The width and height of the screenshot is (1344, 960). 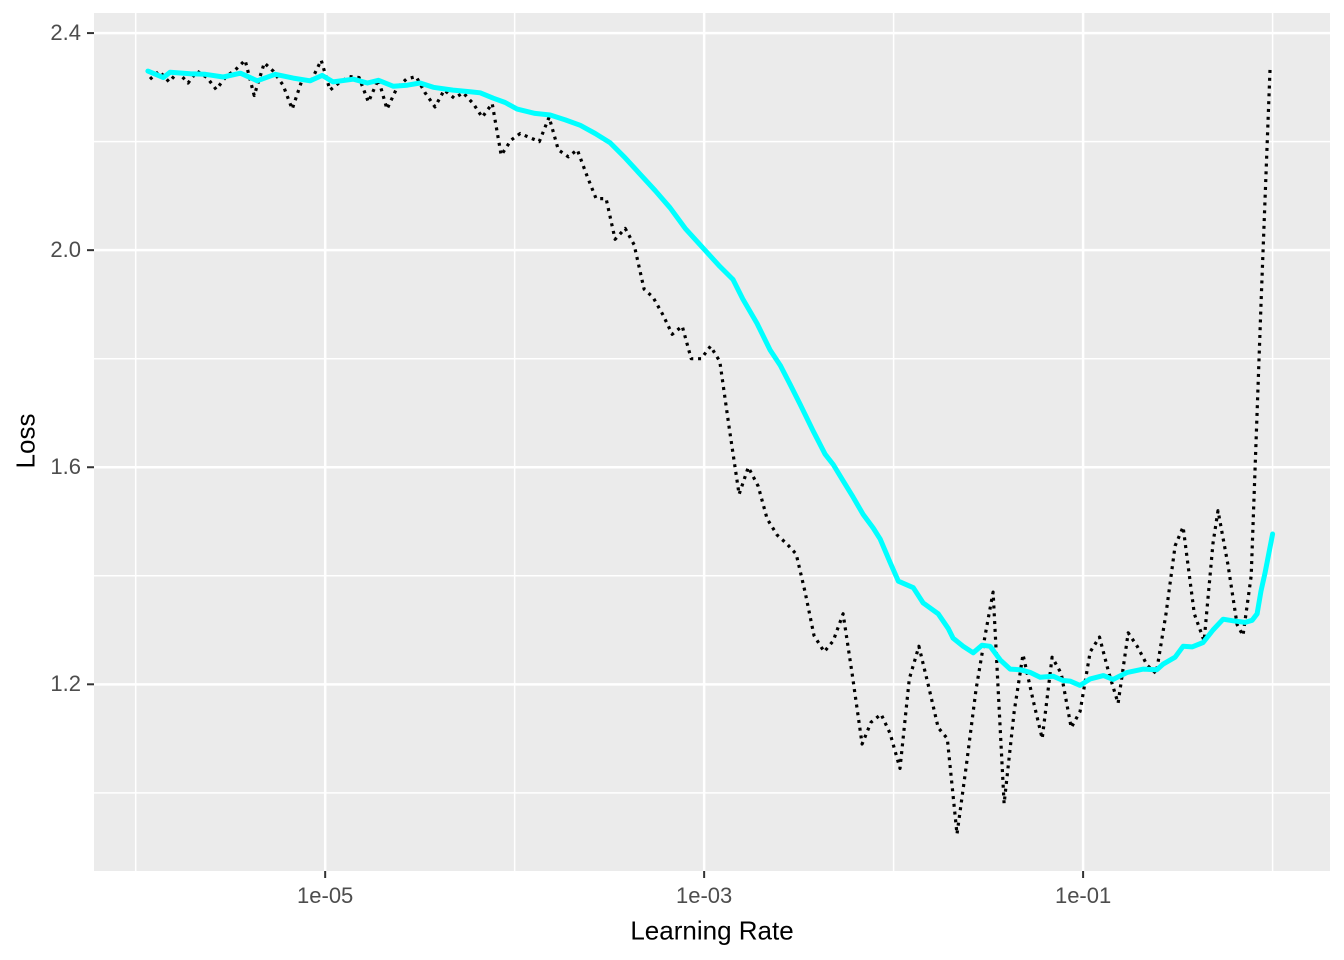 What do you see at coordinates (65, 467) in the screenshot?
I see `y-tick-label: 1.6` at bounding box center [65, 467].